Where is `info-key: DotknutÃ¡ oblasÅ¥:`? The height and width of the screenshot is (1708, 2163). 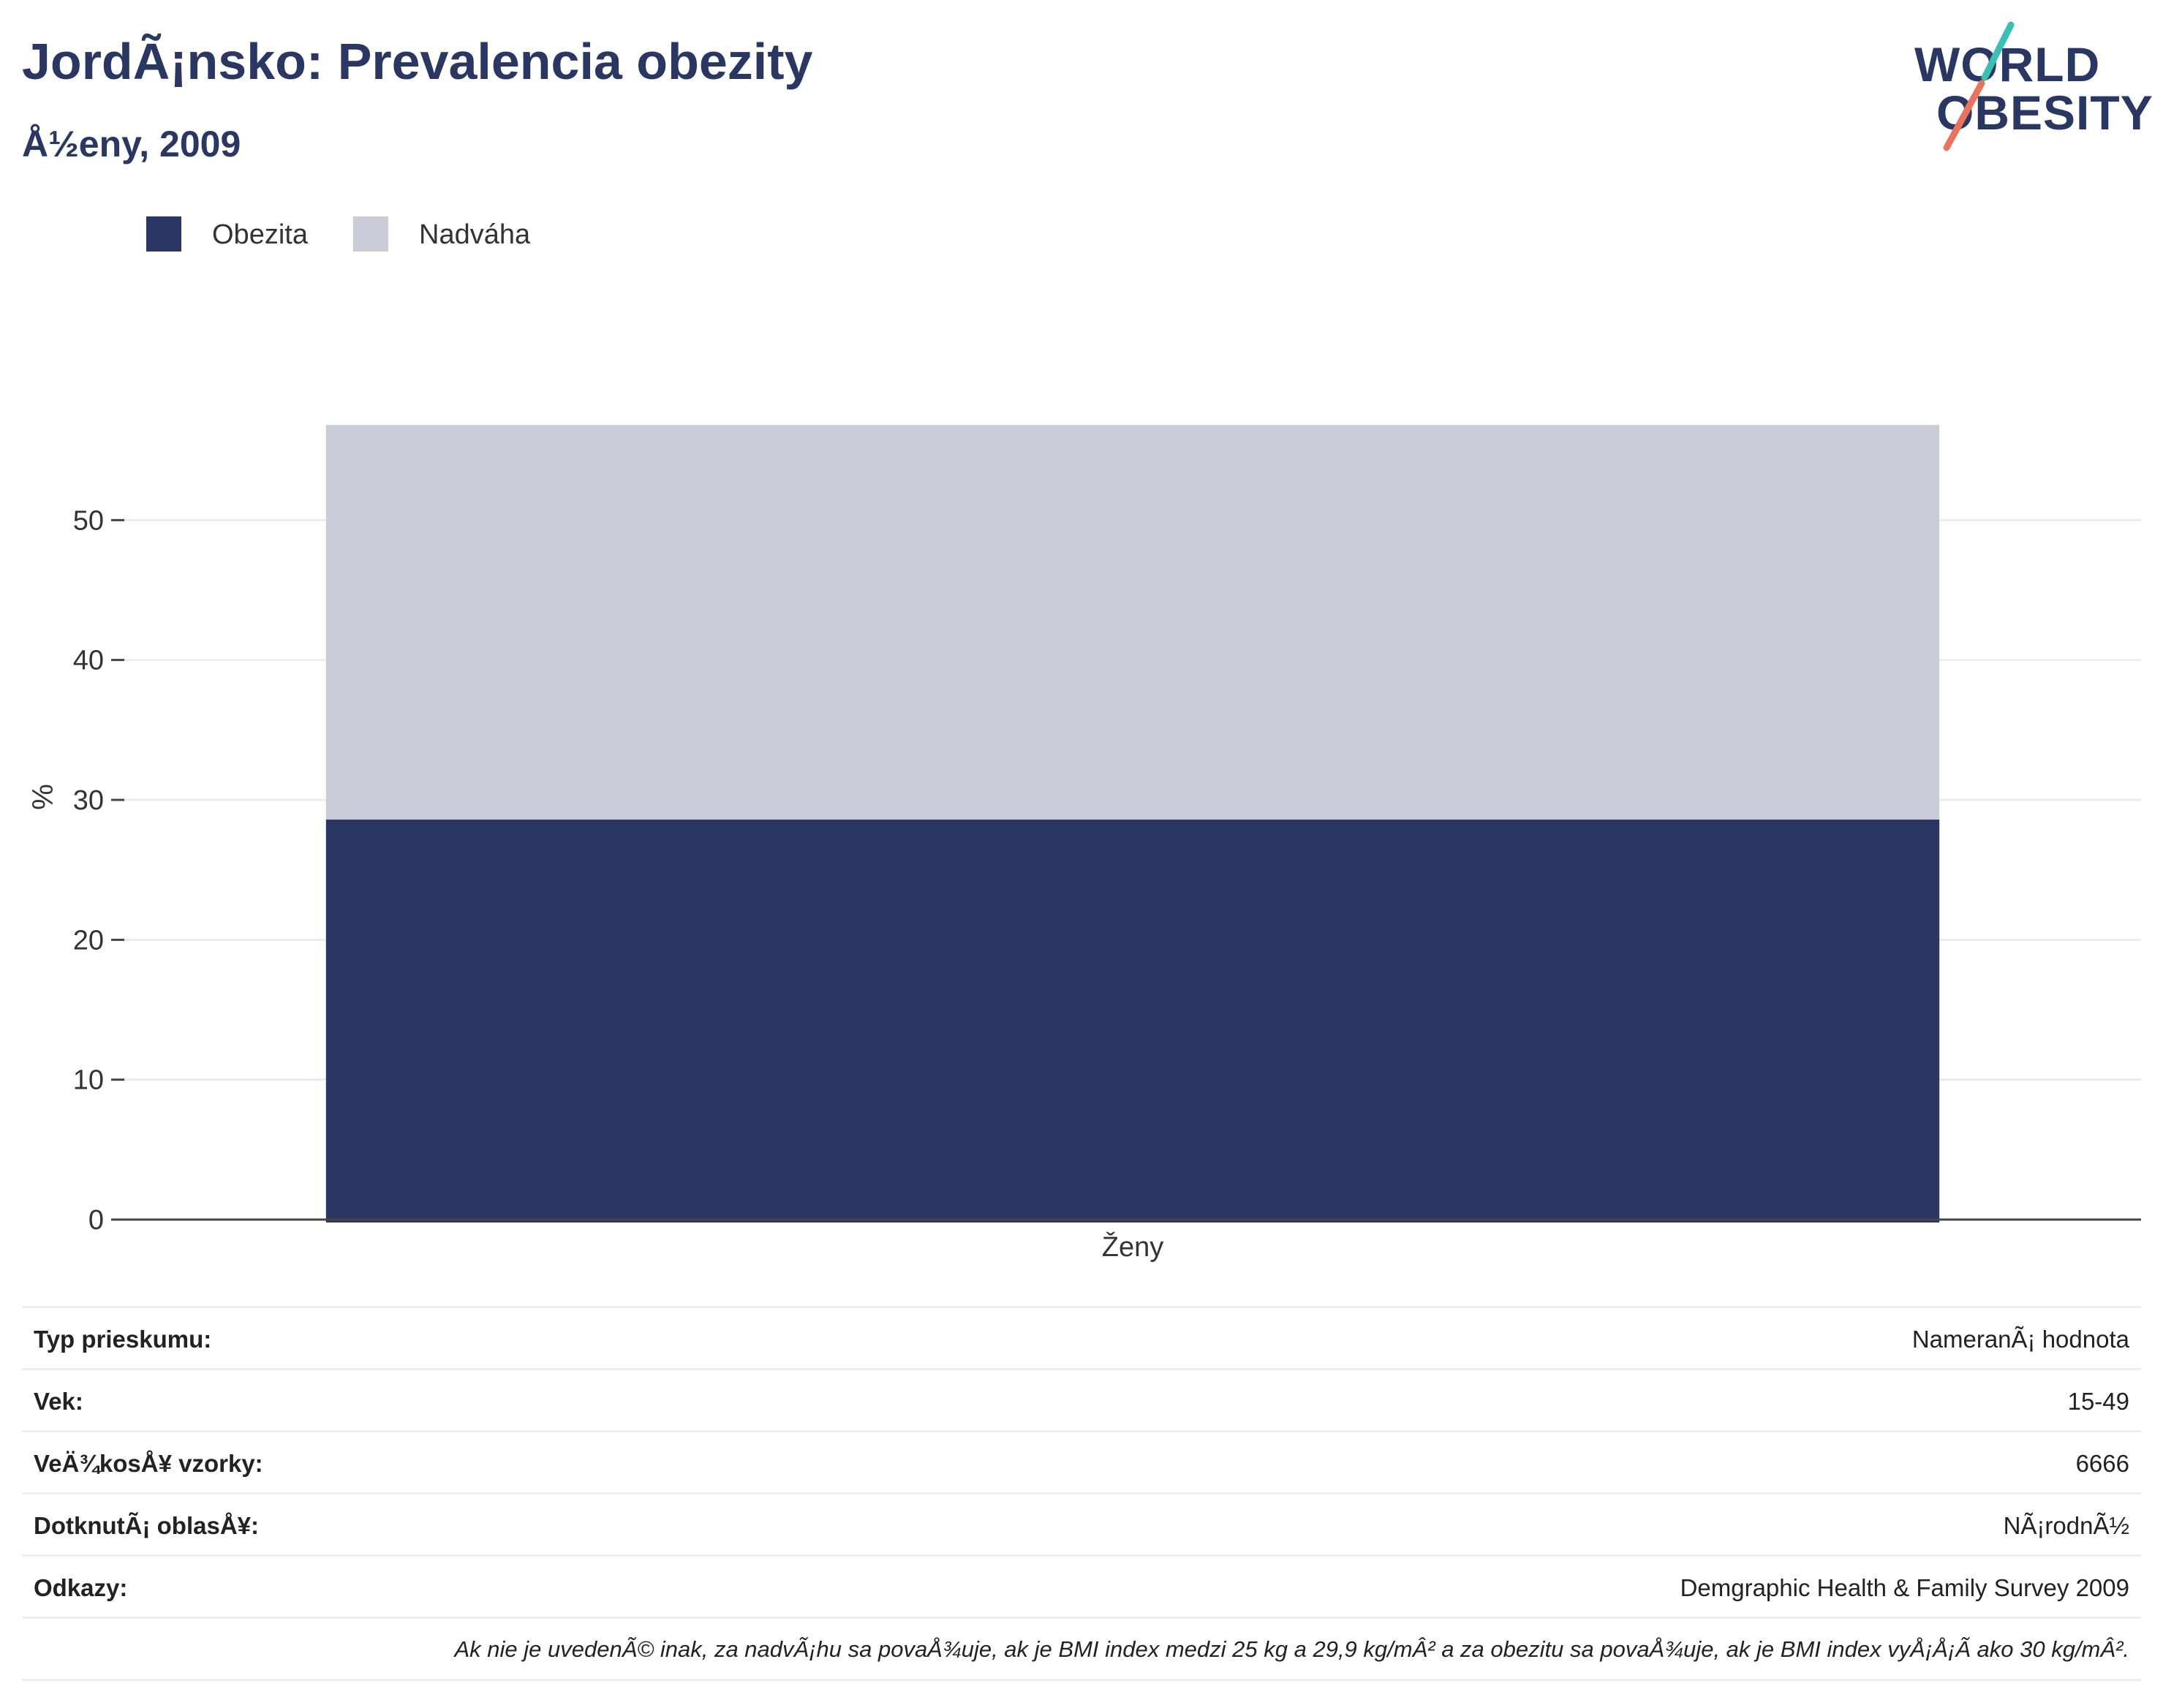
info-key: DotknutÃ¡ oblasÅ¥: is located at coordinates (147, 1525).